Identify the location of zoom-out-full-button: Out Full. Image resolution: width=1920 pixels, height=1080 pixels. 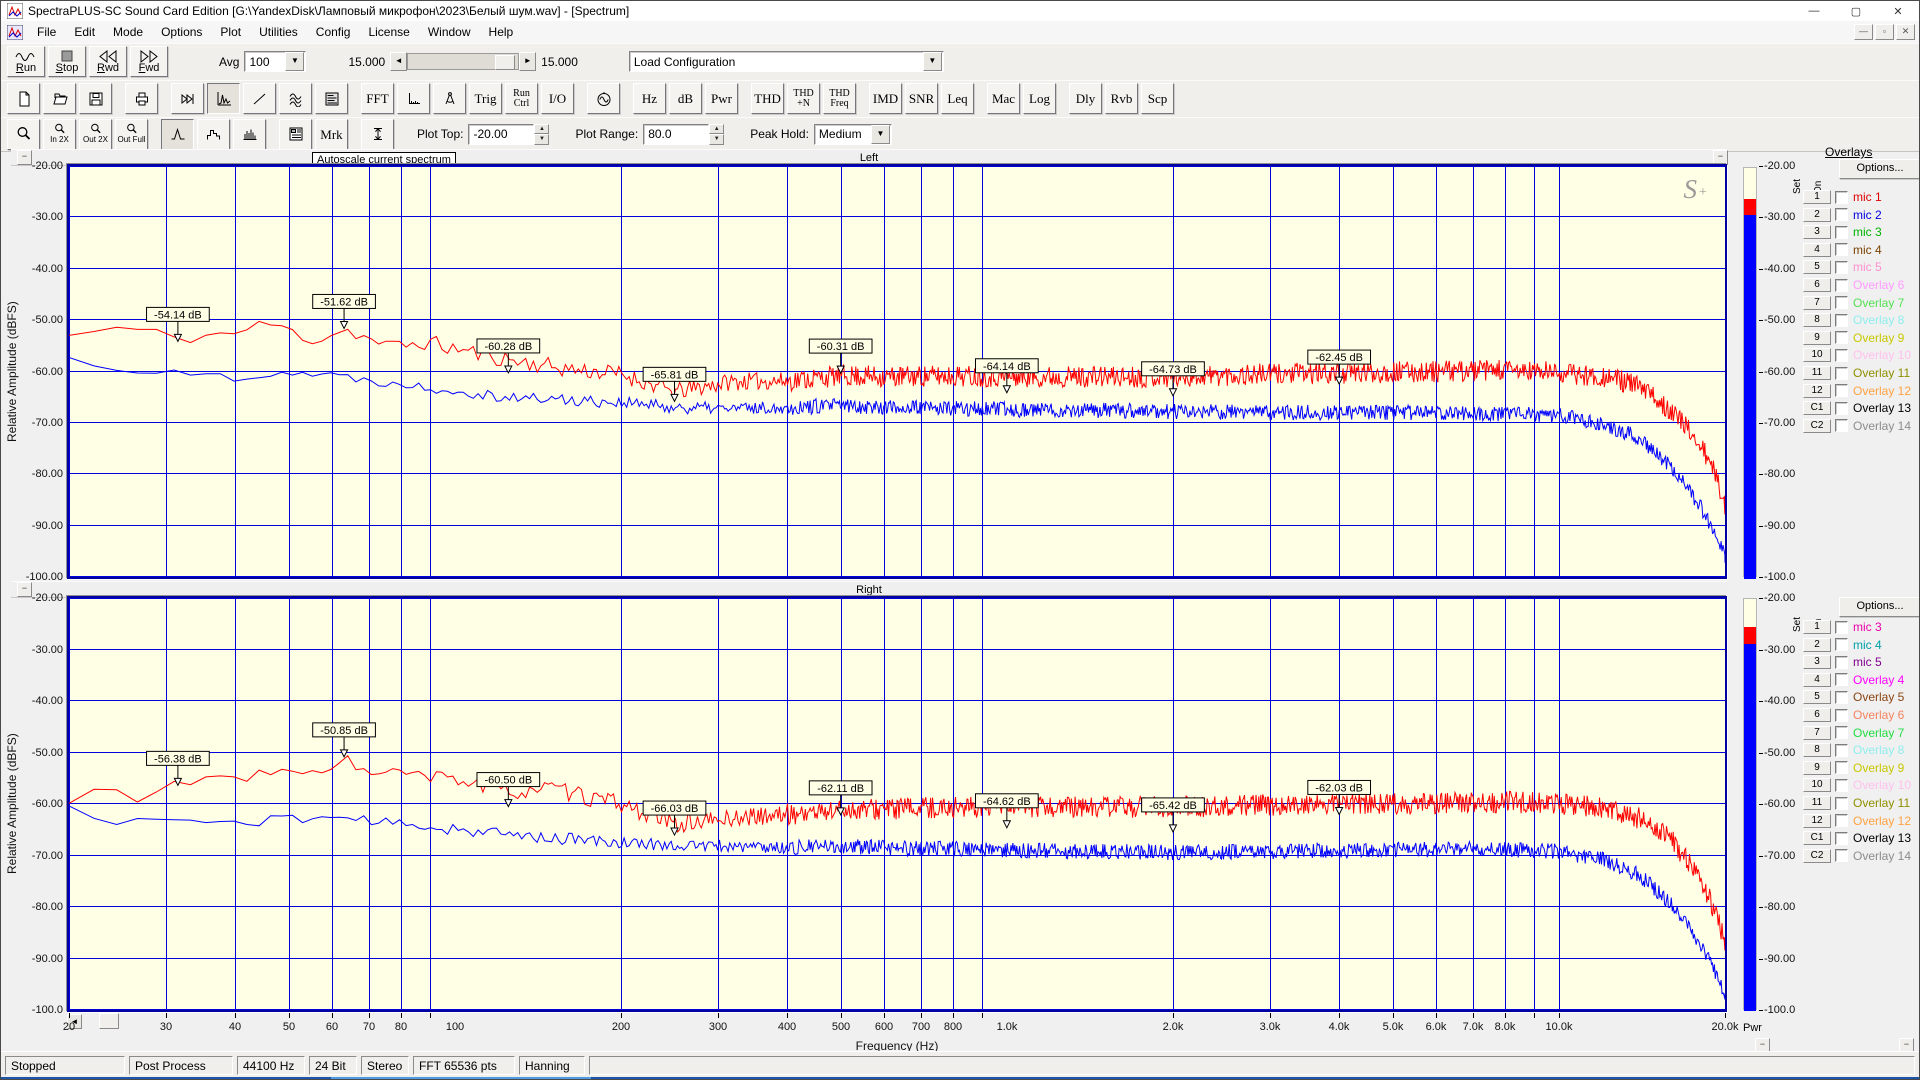
(131, 134).